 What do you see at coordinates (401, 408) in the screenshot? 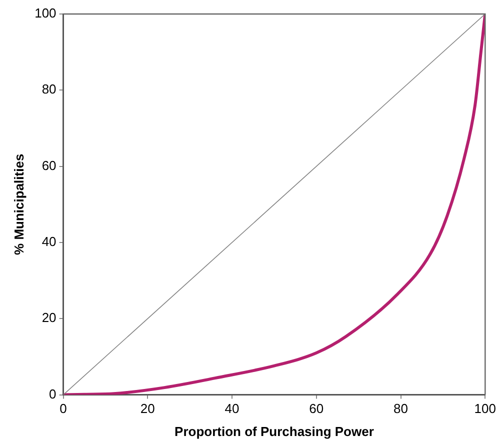
I see `x-tick-label: 80` at bounding box center [401, 408].